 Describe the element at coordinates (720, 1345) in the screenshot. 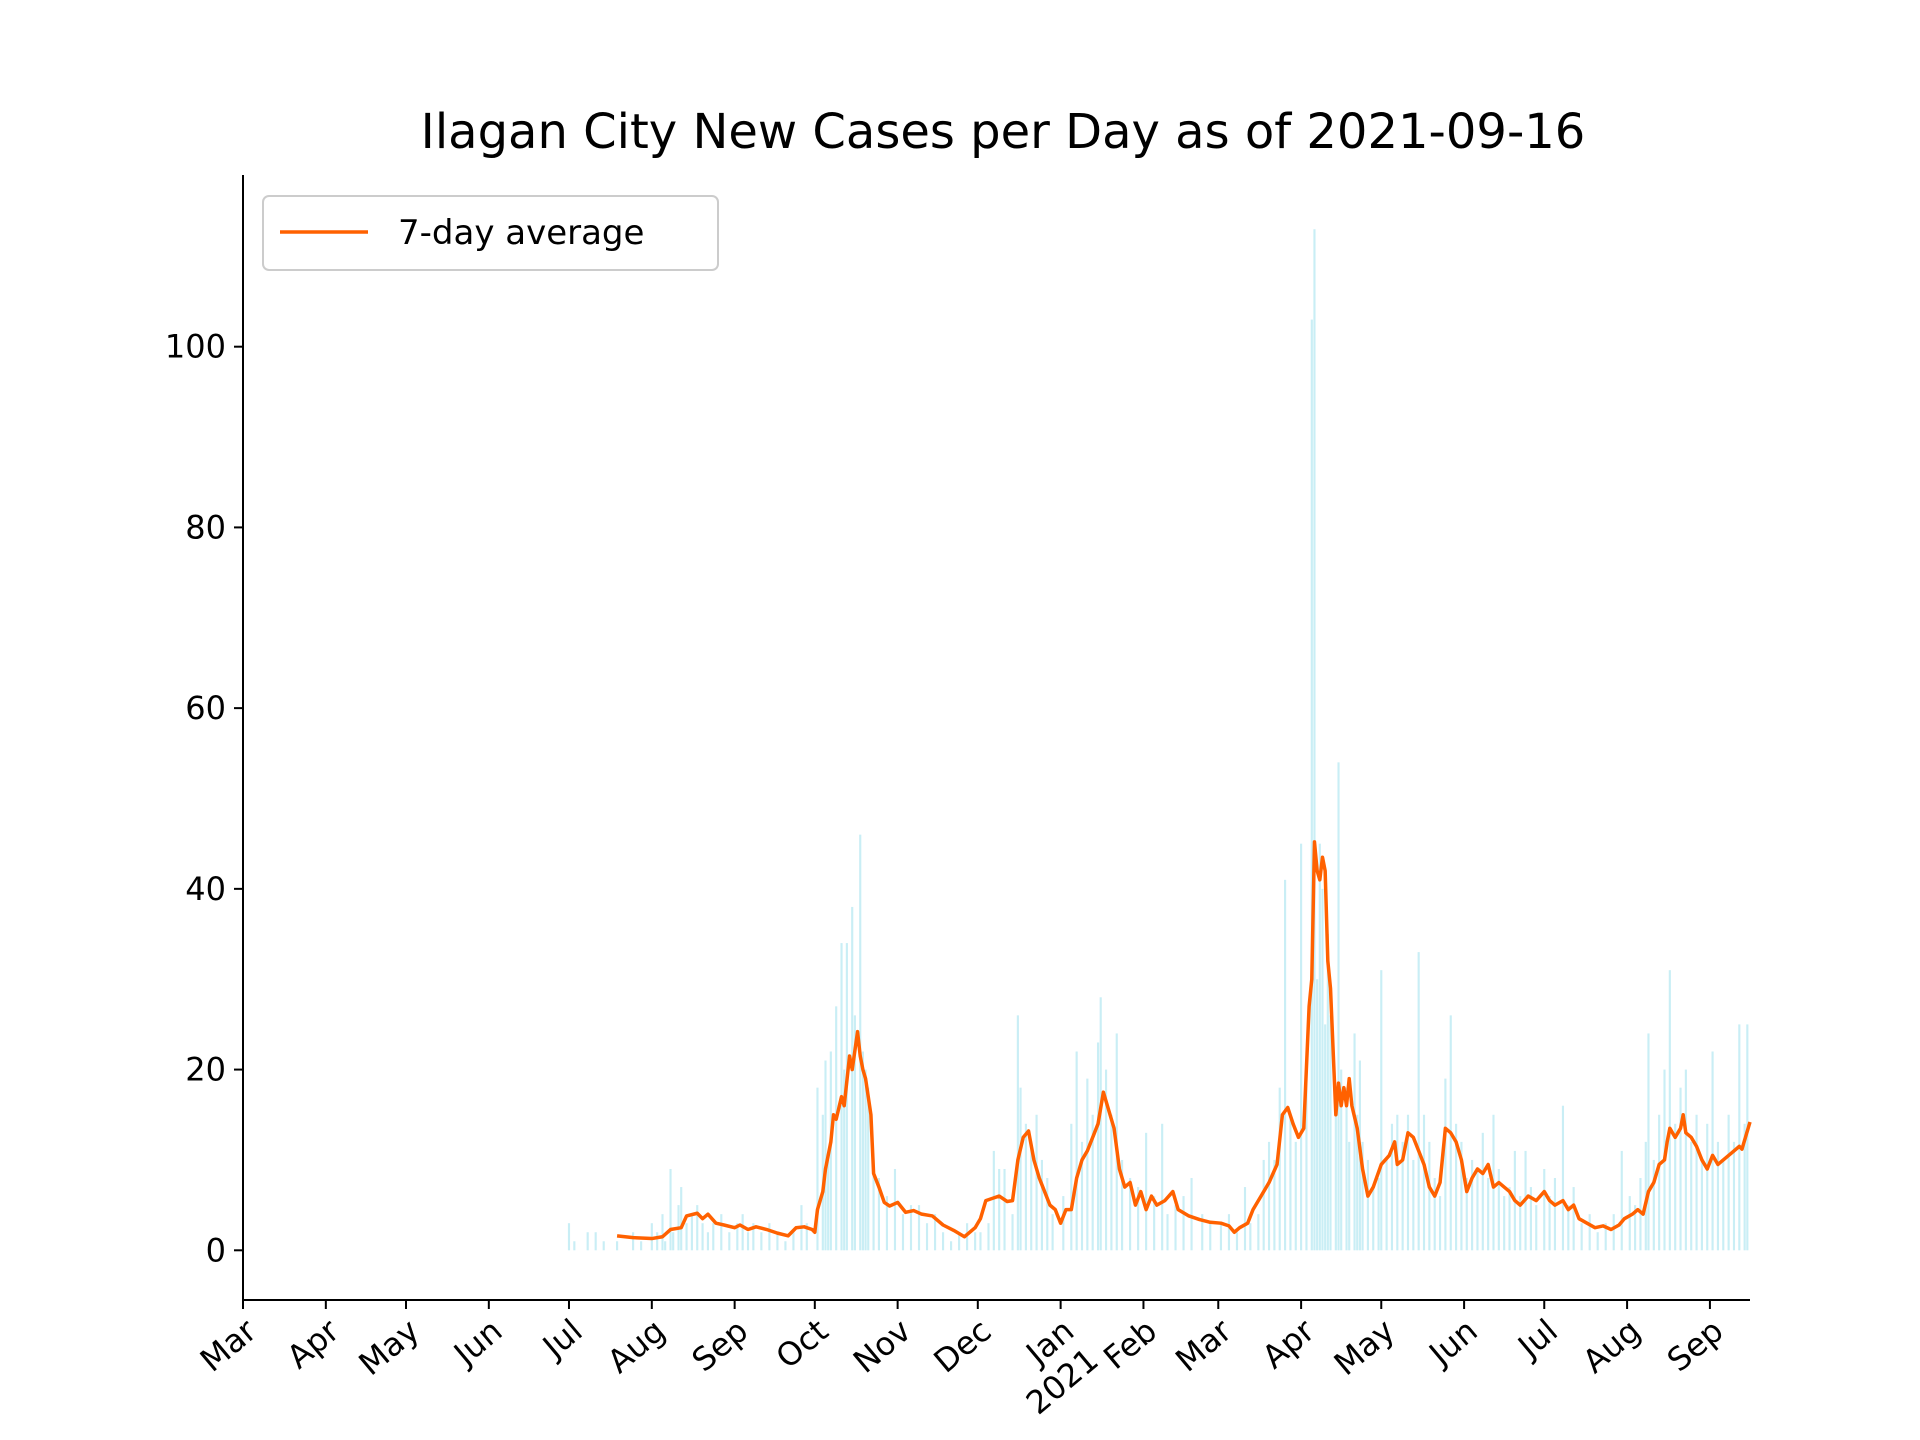

I see `x-tick-label-line: Sep` at that location.